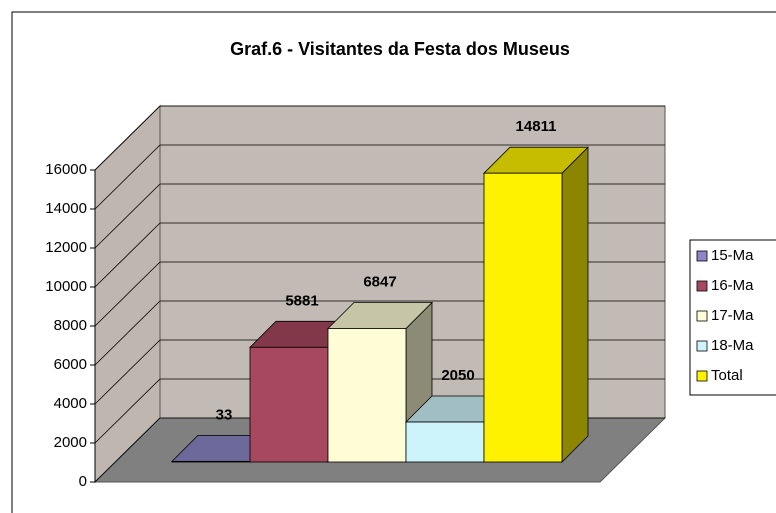 Image resolution: width=776 pixels, height=513 pixels. Describe the element at coordinates (83, 481) in the screenshot. I see `y-tick-label: 0` at that location.